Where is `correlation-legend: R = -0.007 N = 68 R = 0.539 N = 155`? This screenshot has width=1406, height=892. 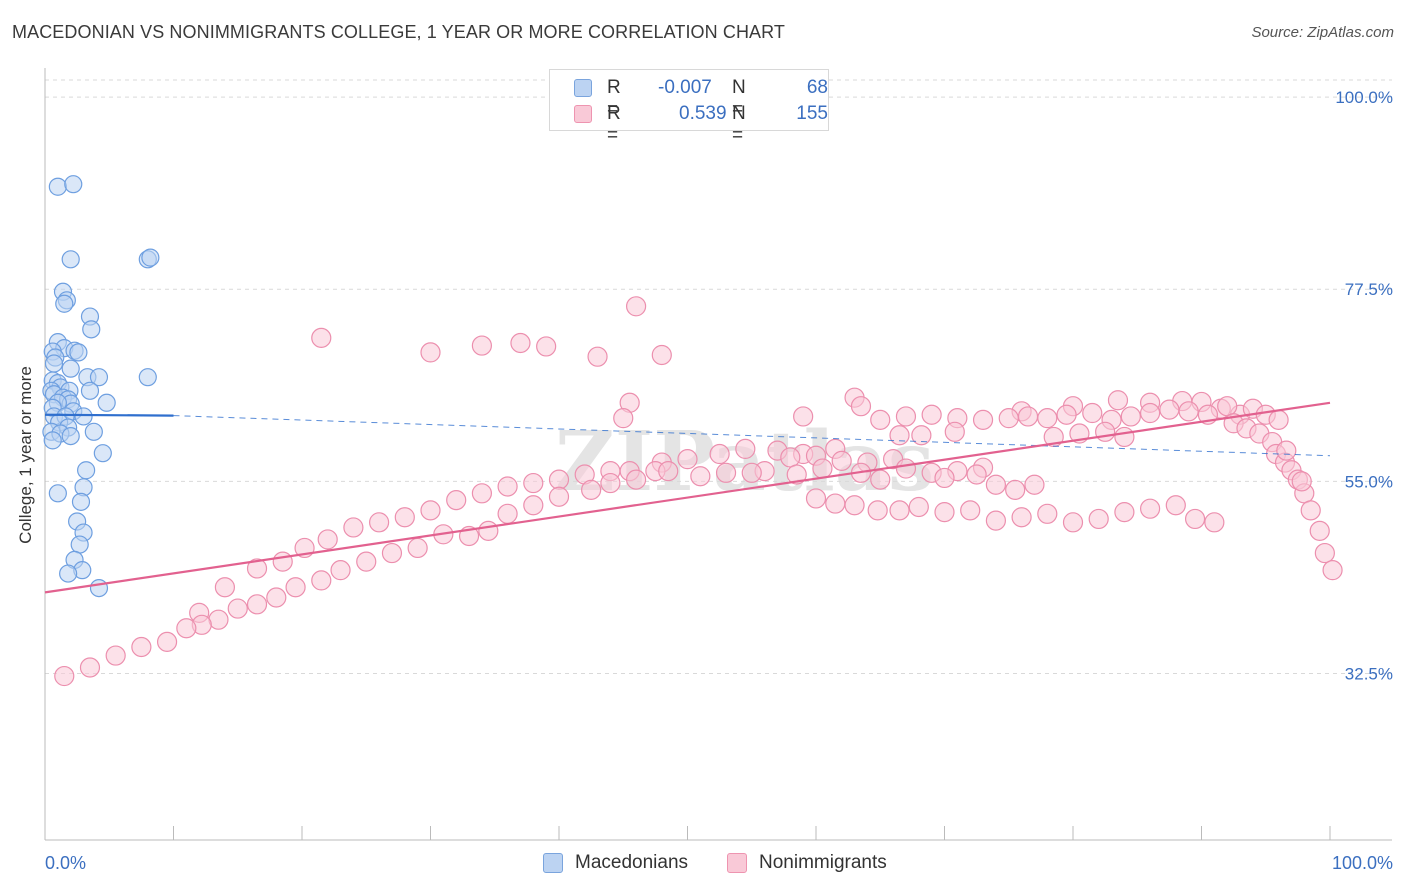
correlation-legend: R = -0.007 N = 68 R = 0.539 N = 155 is located at coordinates (689, 107).